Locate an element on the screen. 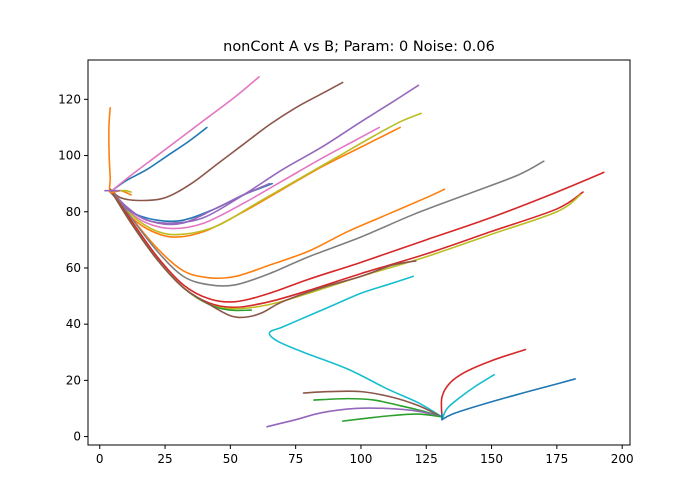  x-tick-label: 150 is located at coordinates (491, 459).